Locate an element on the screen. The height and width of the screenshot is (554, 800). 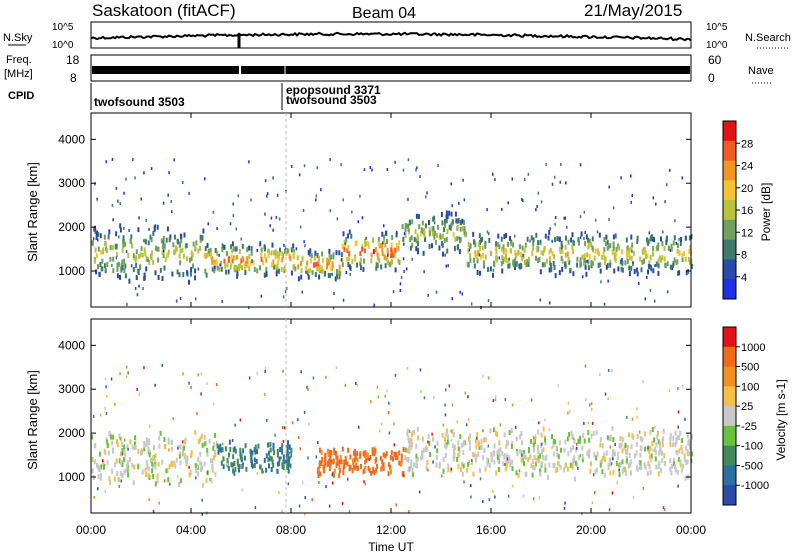
cpid-label: CPID is located at coordinates (21, 96).